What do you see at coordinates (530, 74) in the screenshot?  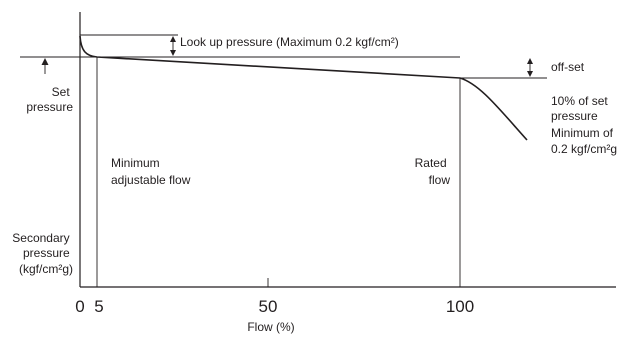 I see `offset-arrowhead-bottom` at bounding box center [530, 74].